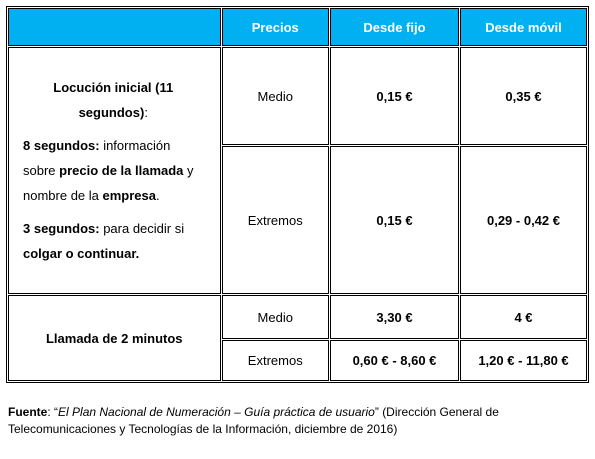  I want to click on text-run: colgar o continuar., so click(81, 253).